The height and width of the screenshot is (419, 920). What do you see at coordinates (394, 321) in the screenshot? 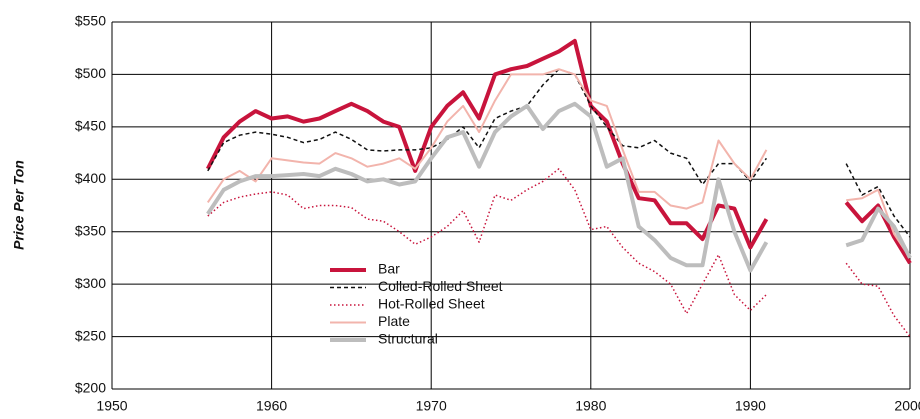
I see `legend-label: Plate` at bounding box center [394, 321].